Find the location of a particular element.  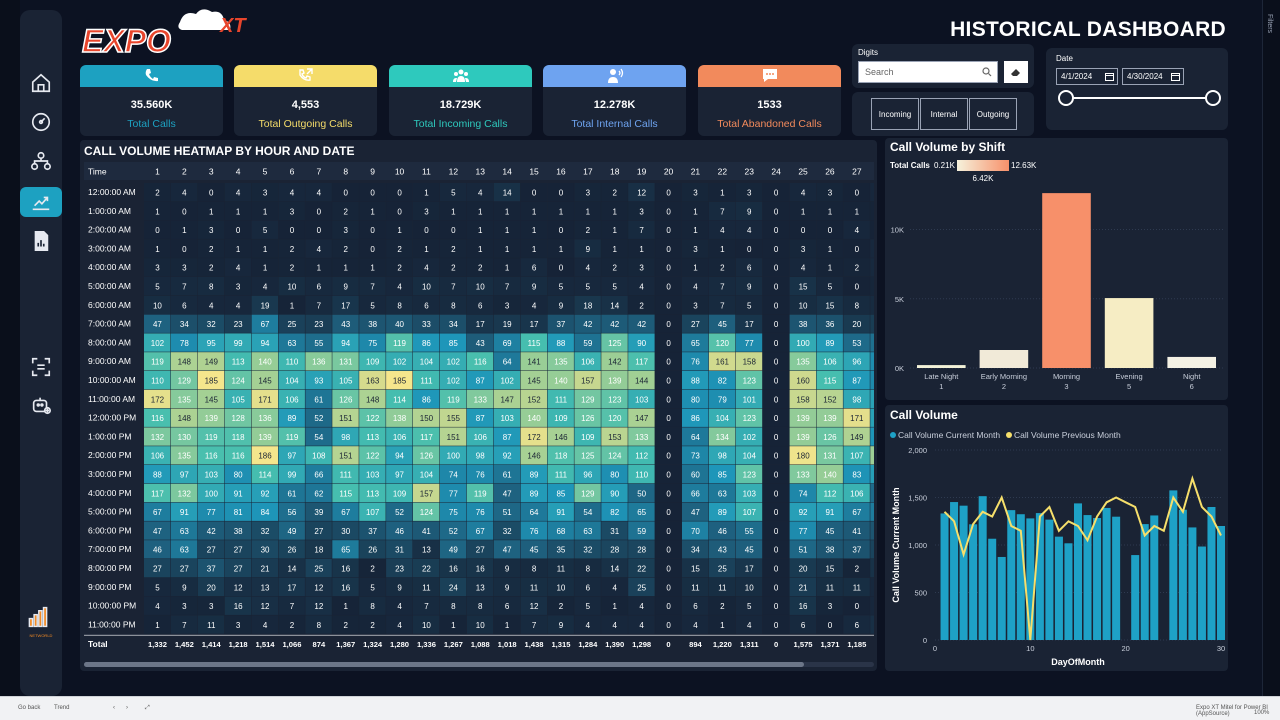

shift-bar is located at coordinates (1191, 362).